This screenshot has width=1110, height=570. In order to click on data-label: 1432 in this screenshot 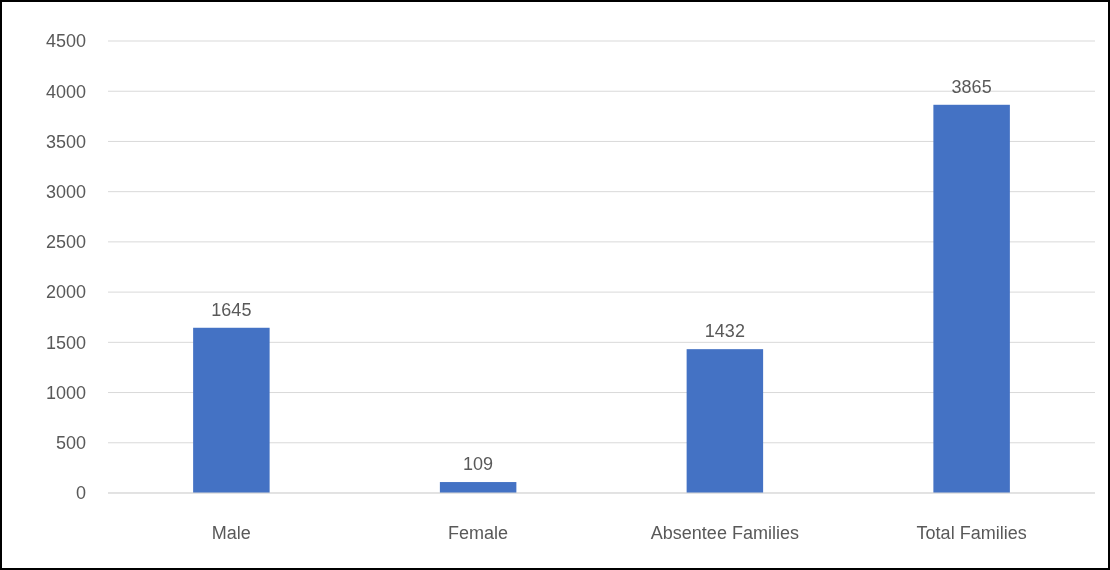, I will do `click(724, 331)`.